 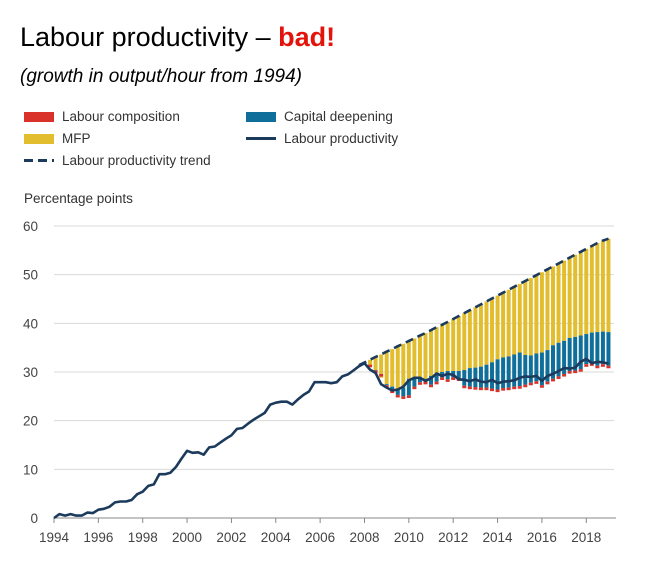 I want to click on chart-title-main: Labour productivity –, so click(x=145, y=37).